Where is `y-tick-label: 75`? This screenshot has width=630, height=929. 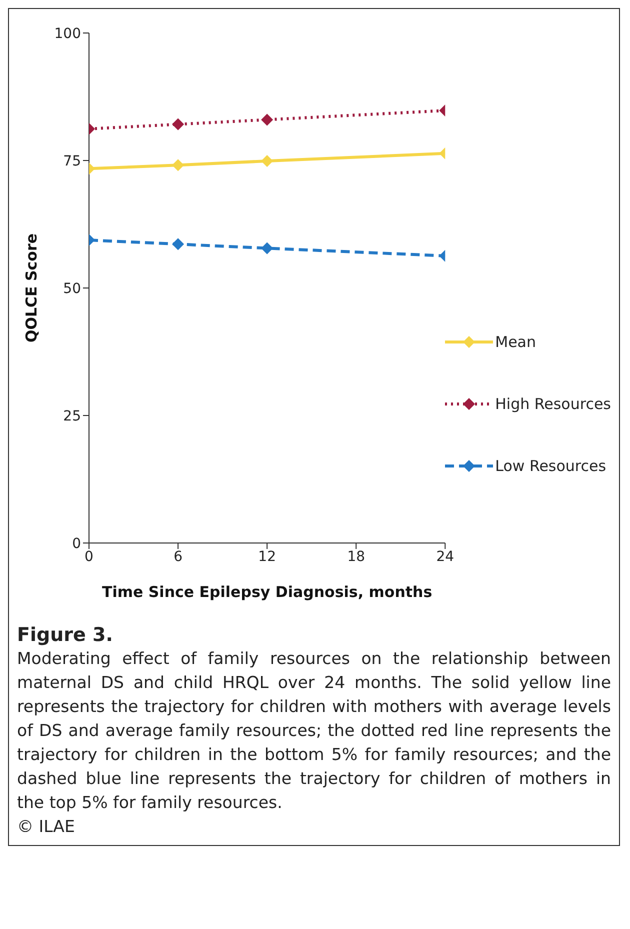 y-tick-label: 75 is located at coordinates (72, 161).